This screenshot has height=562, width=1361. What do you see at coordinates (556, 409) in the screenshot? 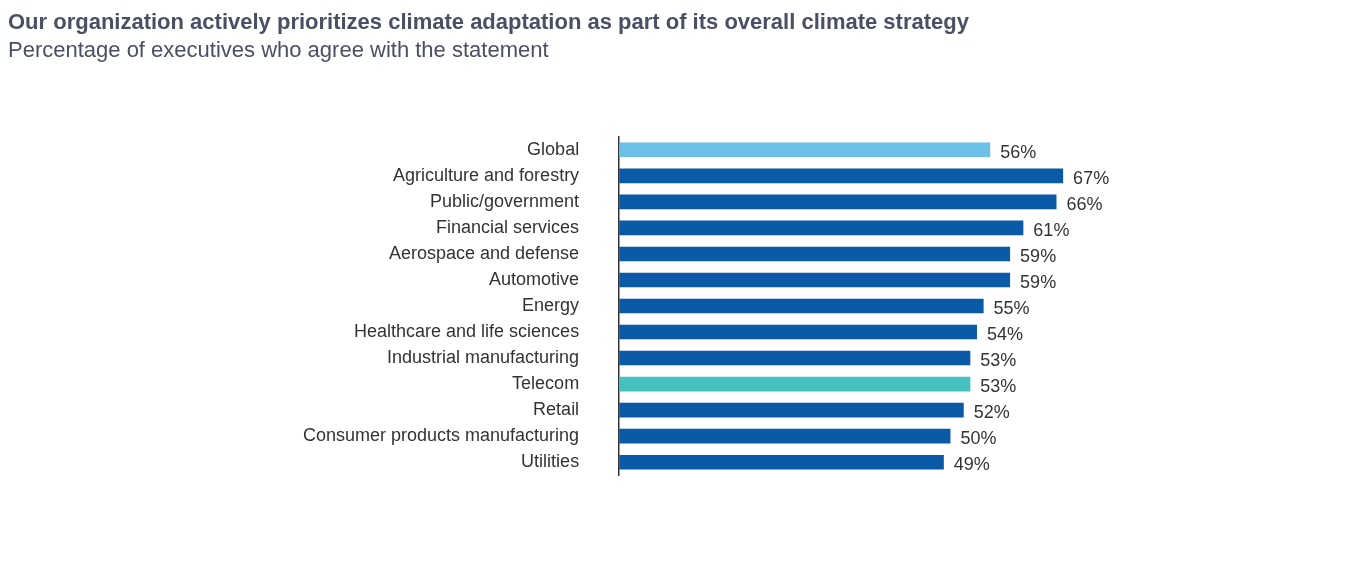
I see `y-tick-label: Retail` at bounding box center [556, 409].